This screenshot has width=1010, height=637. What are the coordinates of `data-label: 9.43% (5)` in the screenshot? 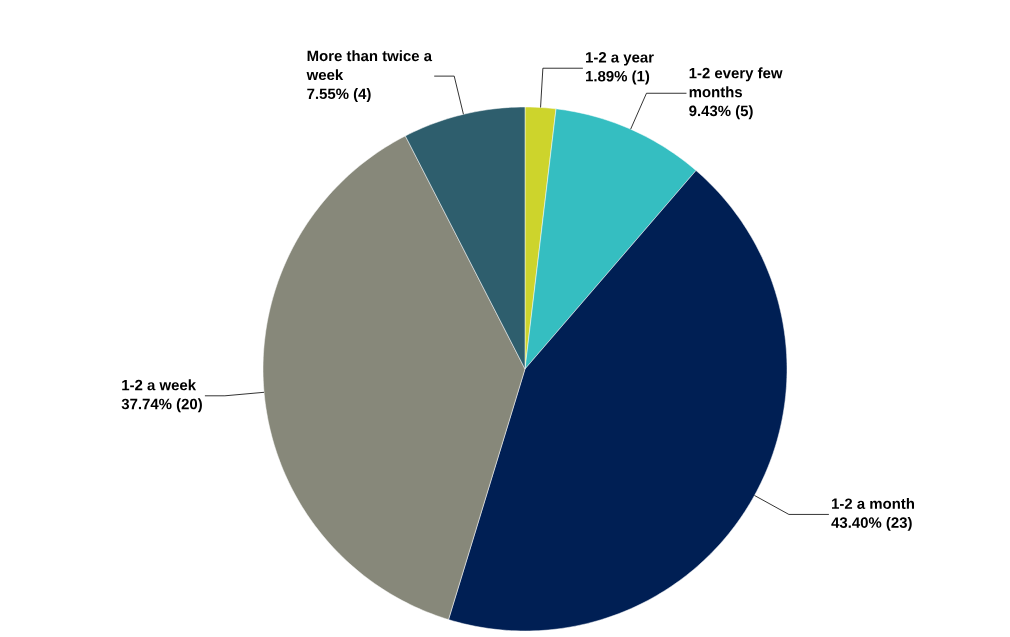 It's located at (721, 112).